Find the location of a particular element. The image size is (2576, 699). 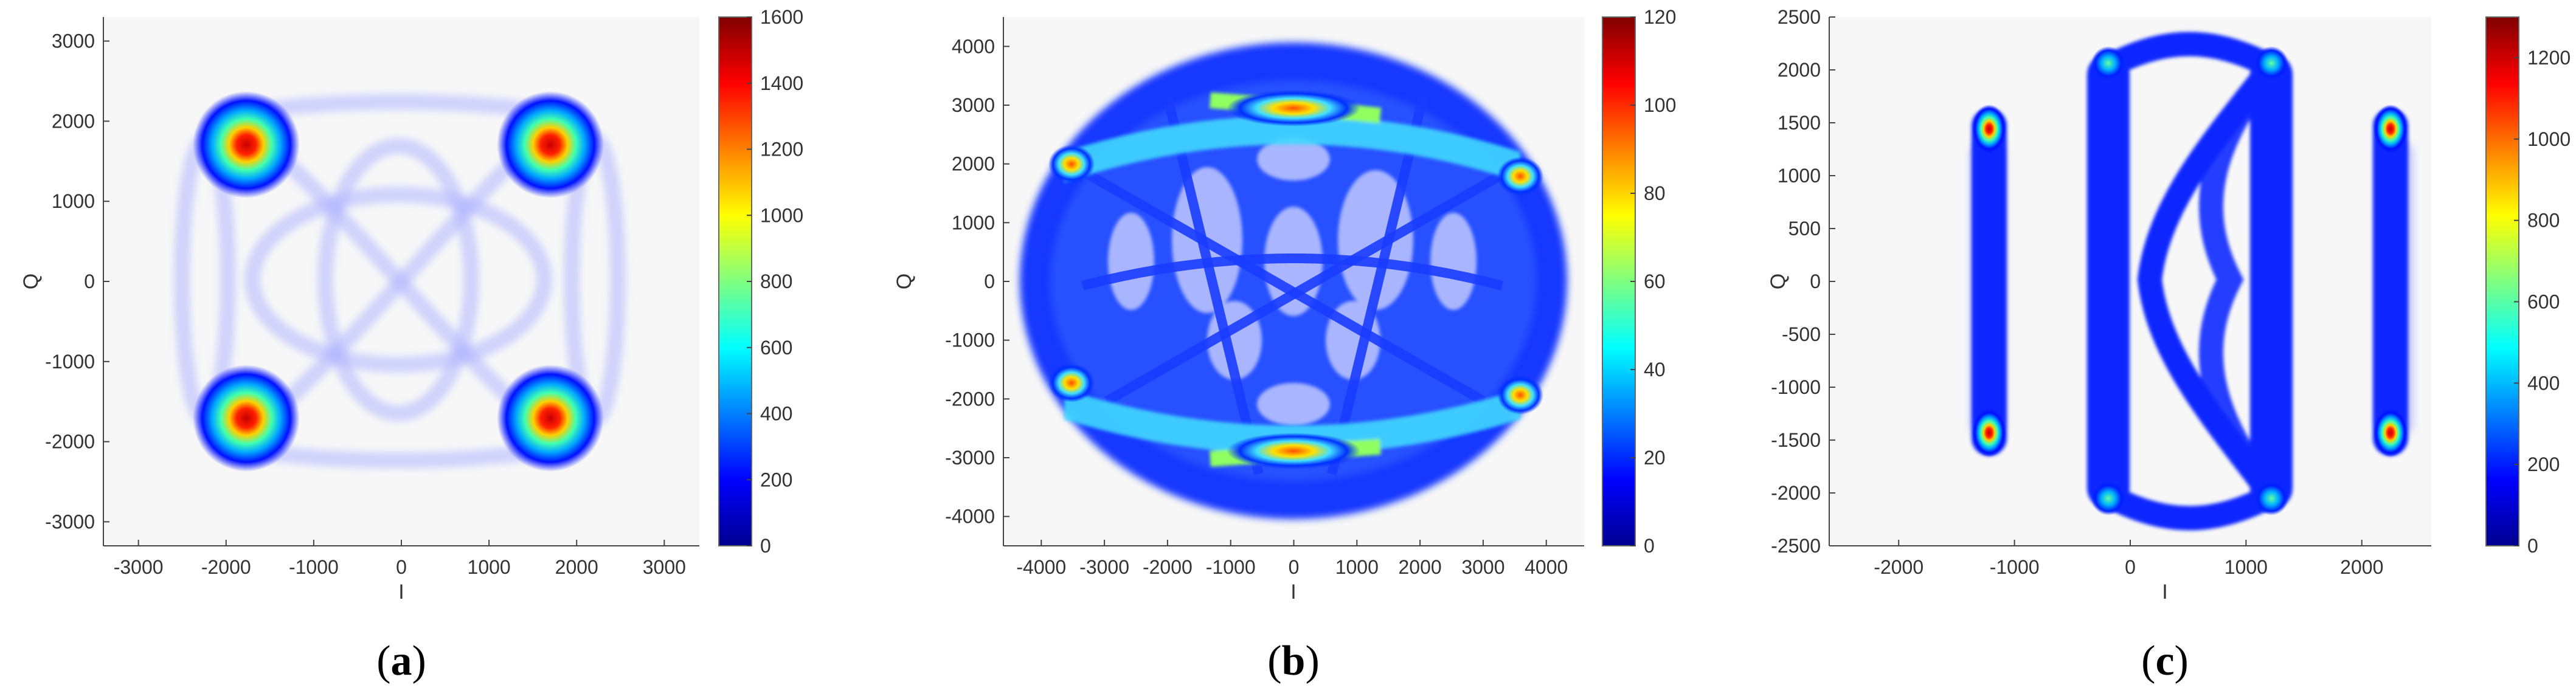

x-tick-label-b: 3000 is located at coordinates (1482, 567).